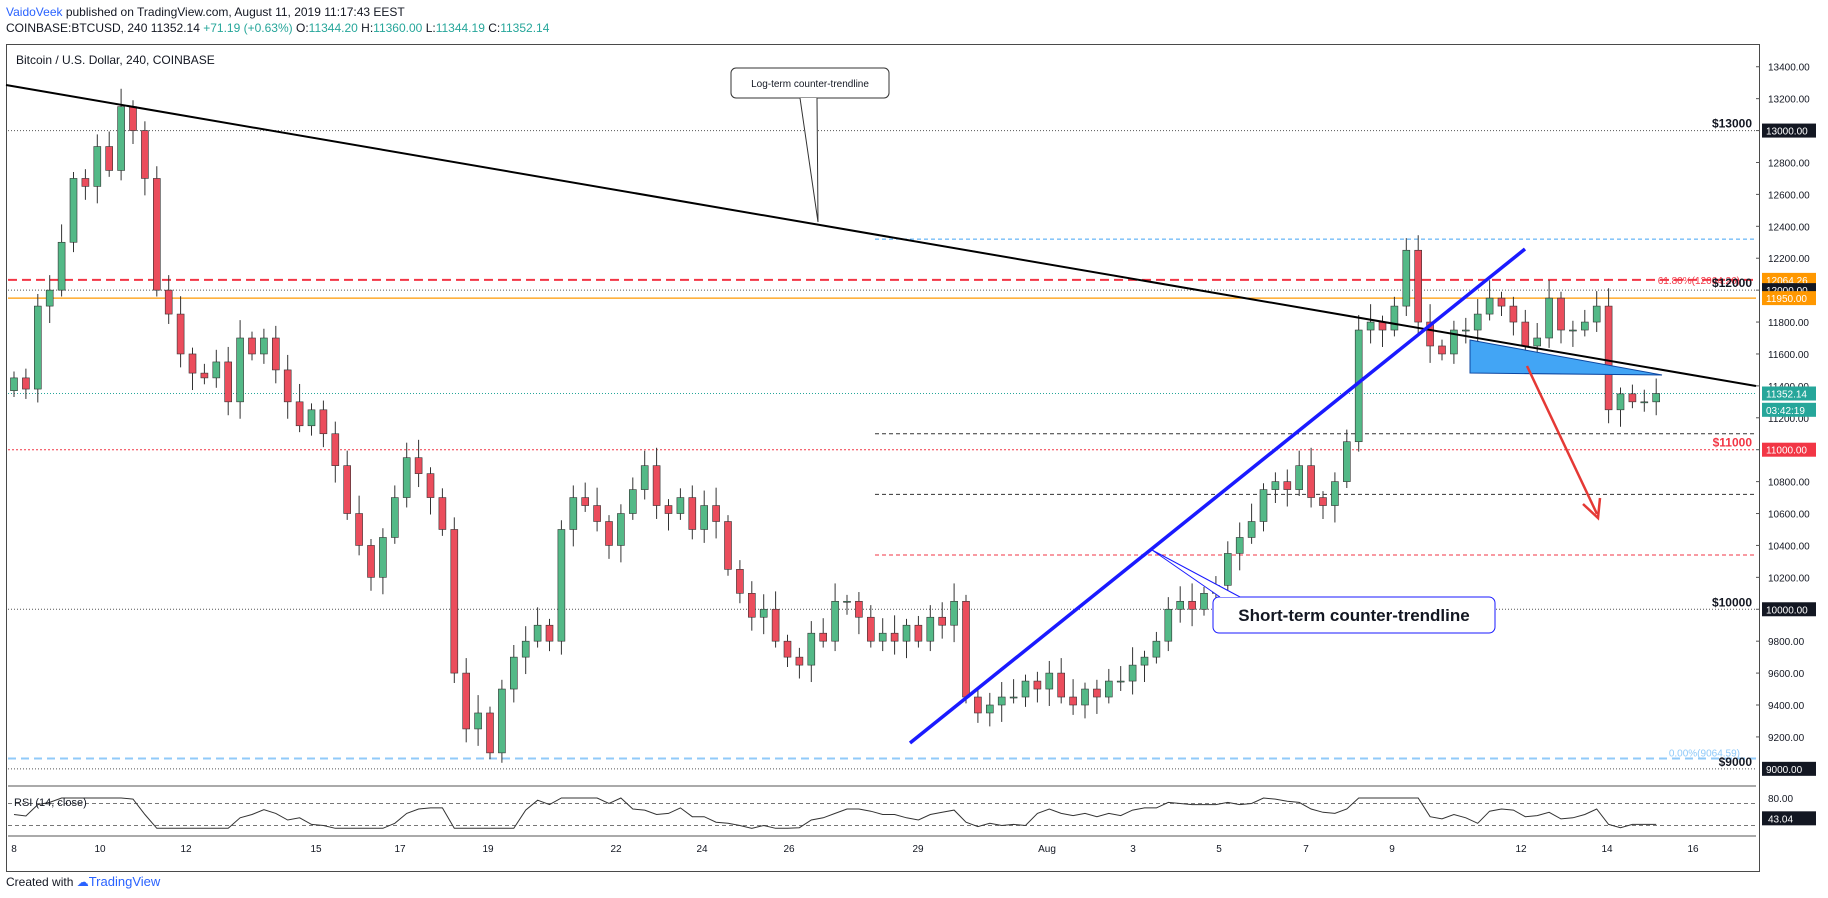 Image resolution: width=1828 pixels, height=898 pixels. What do you see at coordinates (175, 28) in the screenshot?
I see `last-price: 11352.14` at bounding box center [175, 28].